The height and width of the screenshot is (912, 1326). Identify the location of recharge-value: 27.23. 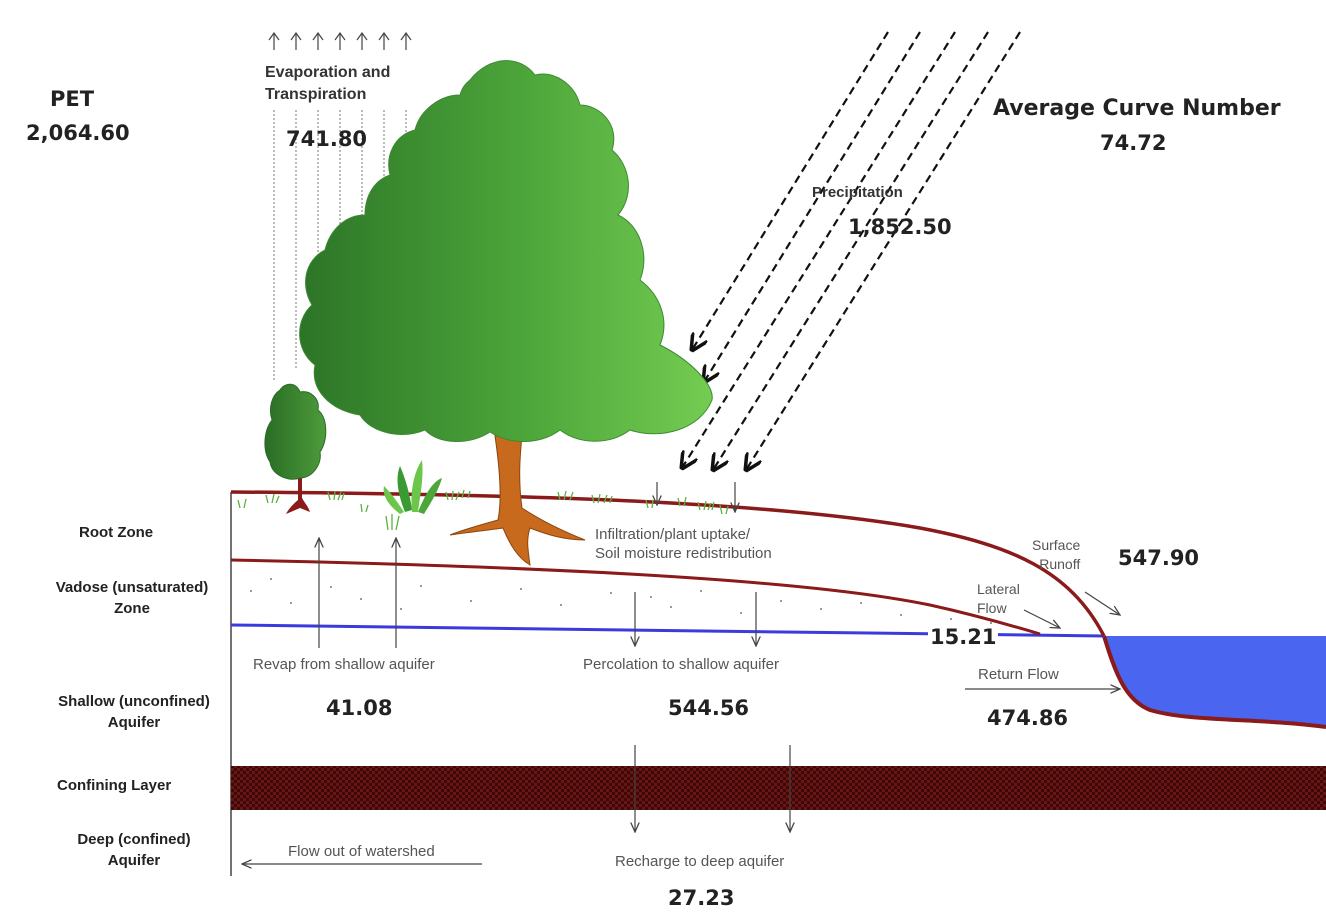
(701, 898).